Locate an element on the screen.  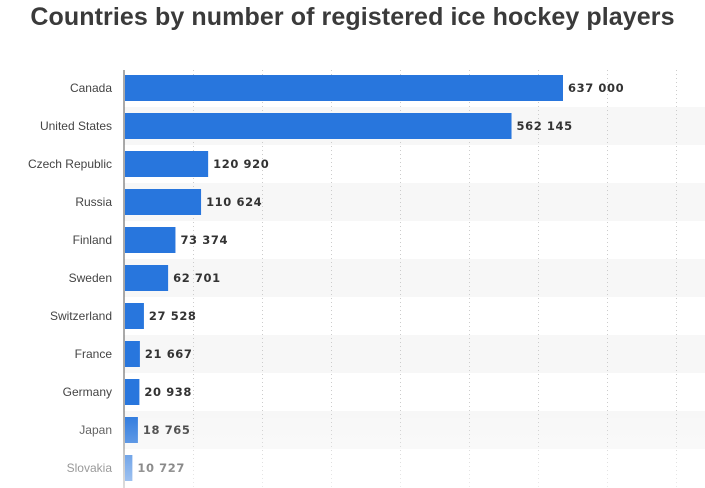
bar-finland is located at coordinates (150, 240).